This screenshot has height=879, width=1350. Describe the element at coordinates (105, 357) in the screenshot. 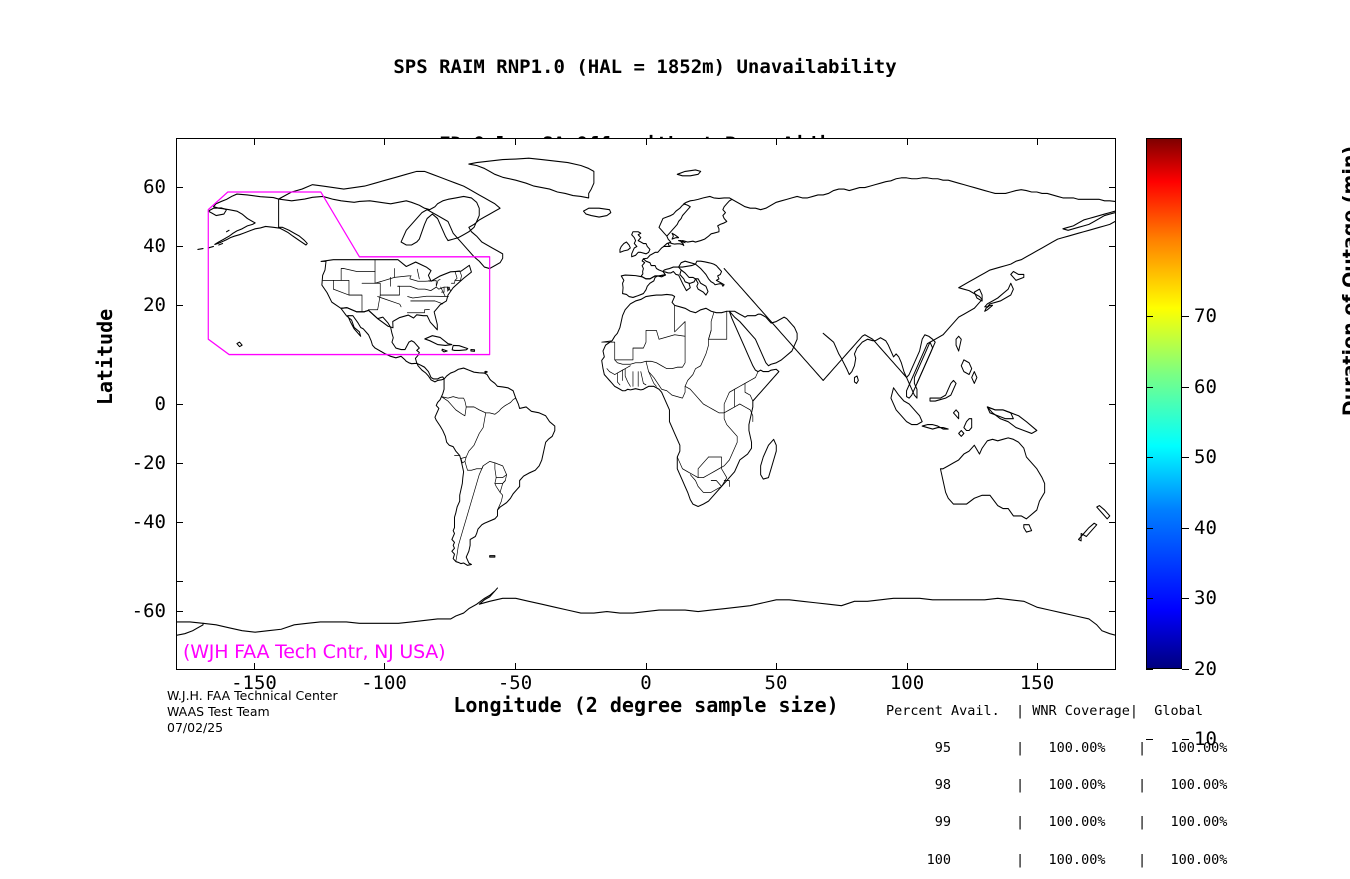

I see `y-axis-label: Latitude` at that location.